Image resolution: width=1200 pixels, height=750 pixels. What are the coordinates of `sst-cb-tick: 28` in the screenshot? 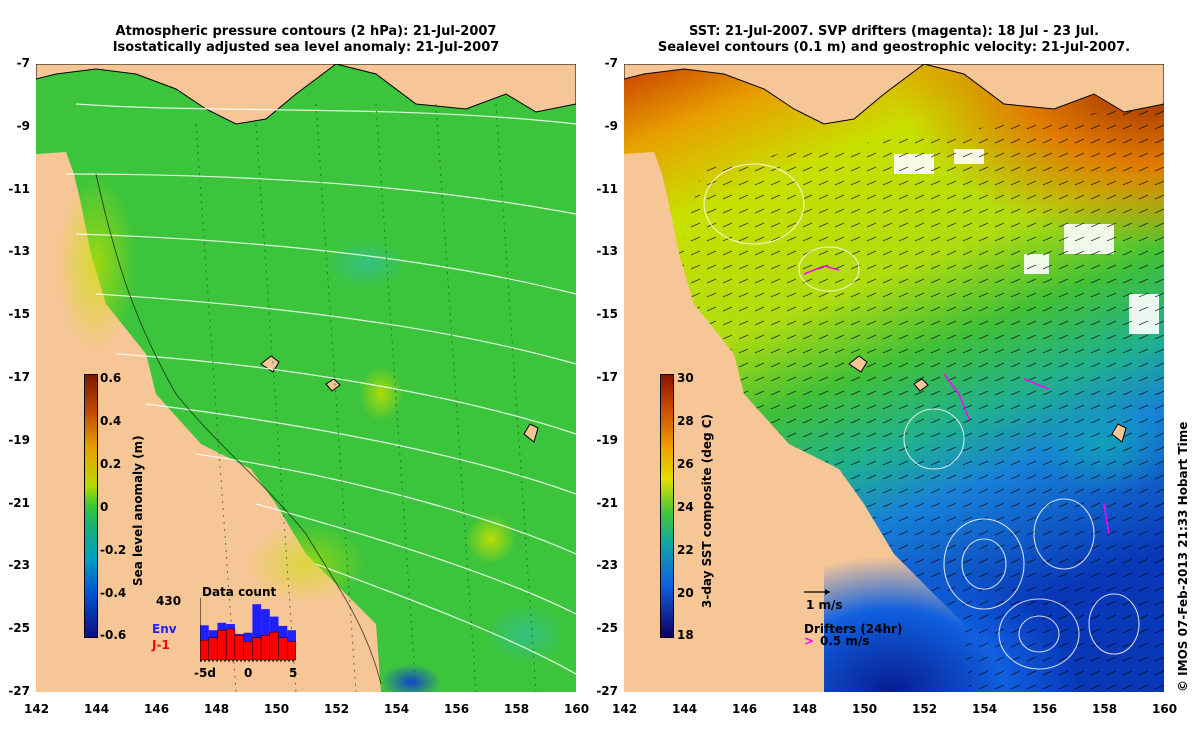 It's located at (685, 421).